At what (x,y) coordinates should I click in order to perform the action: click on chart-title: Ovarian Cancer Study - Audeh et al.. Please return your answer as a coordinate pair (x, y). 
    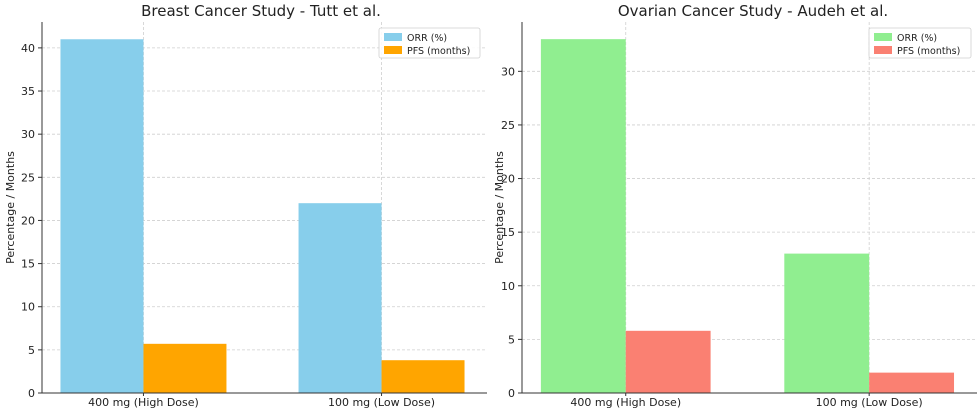
    Looking at the image, I should click on (753, 11).